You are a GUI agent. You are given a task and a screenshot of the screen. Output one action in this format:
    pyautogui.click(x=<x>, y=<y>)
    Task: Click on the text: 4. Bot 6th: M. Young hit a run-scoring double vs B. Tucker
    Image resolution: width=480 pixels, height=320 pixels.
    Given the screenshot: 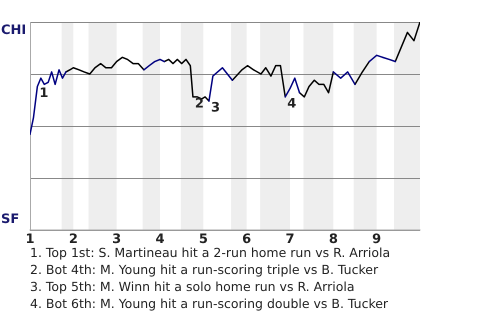 What is the action you would take?
    pyautogui.click(x=210, y=303)
    